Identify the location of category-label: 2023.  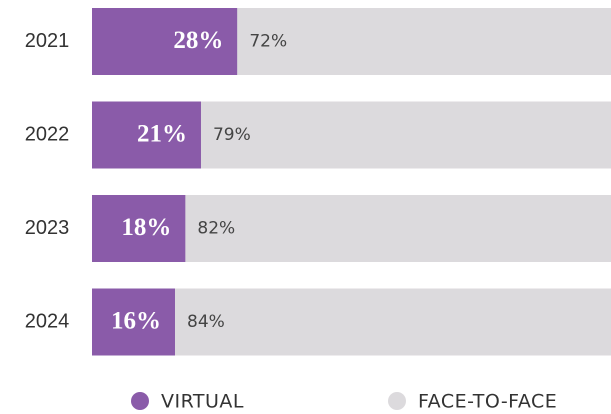
(47, 228).